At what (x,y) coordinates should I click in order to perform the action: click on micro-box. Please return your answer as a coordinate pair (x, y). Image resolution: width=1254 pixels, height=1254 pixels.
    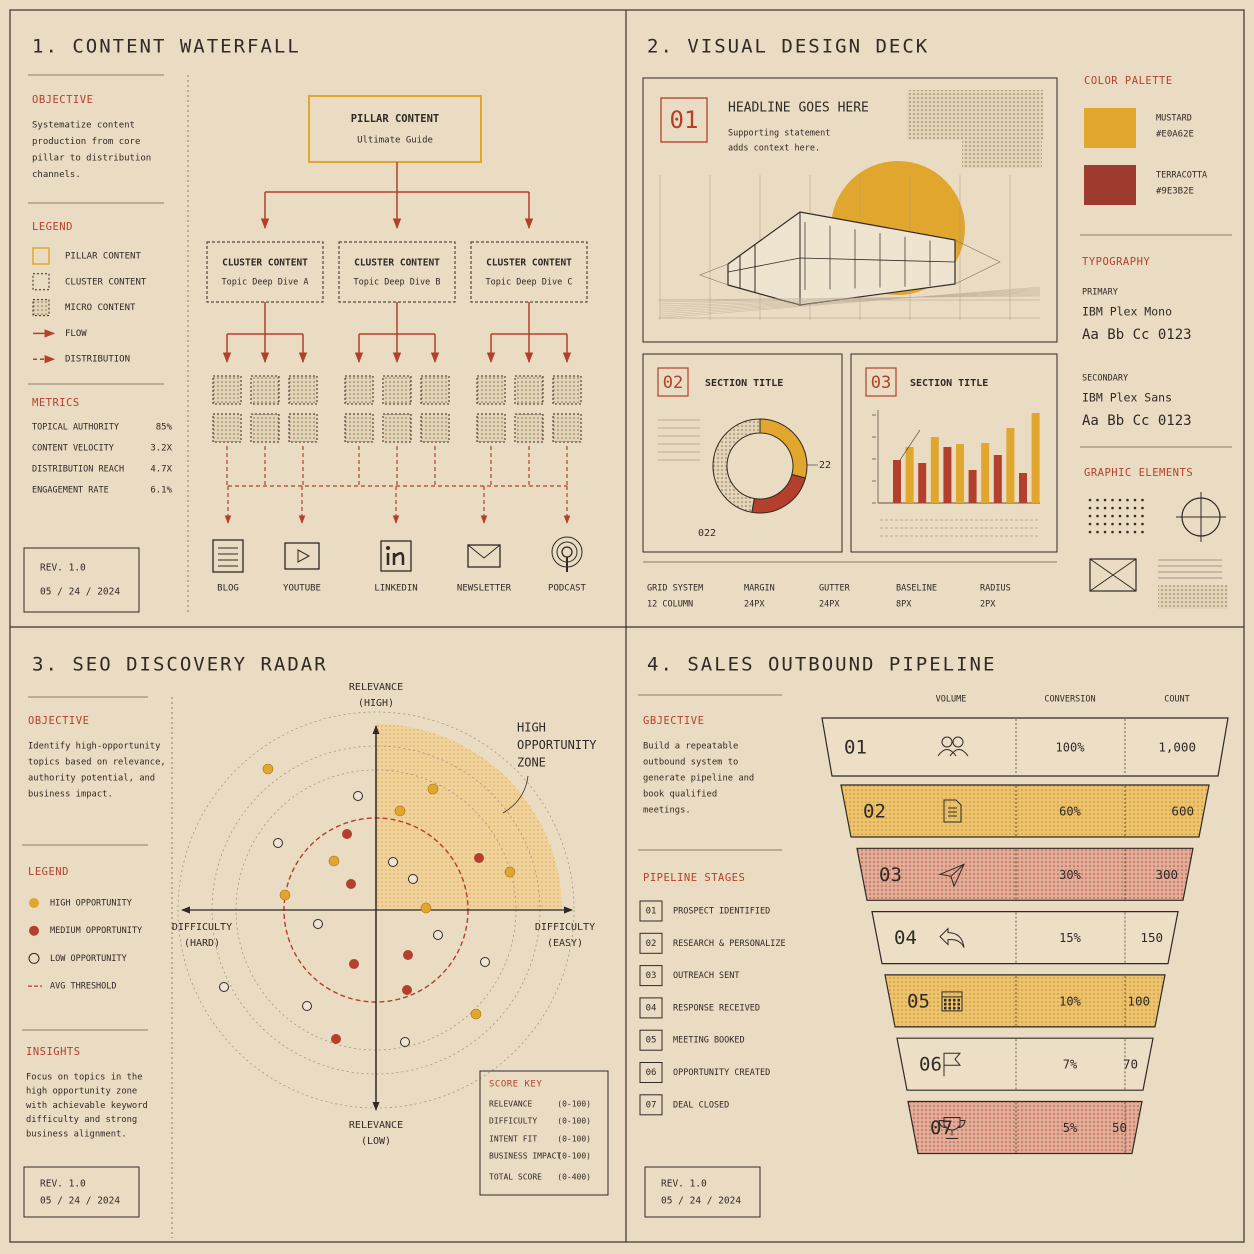
    Looking at the image, I should click on (359, 428).